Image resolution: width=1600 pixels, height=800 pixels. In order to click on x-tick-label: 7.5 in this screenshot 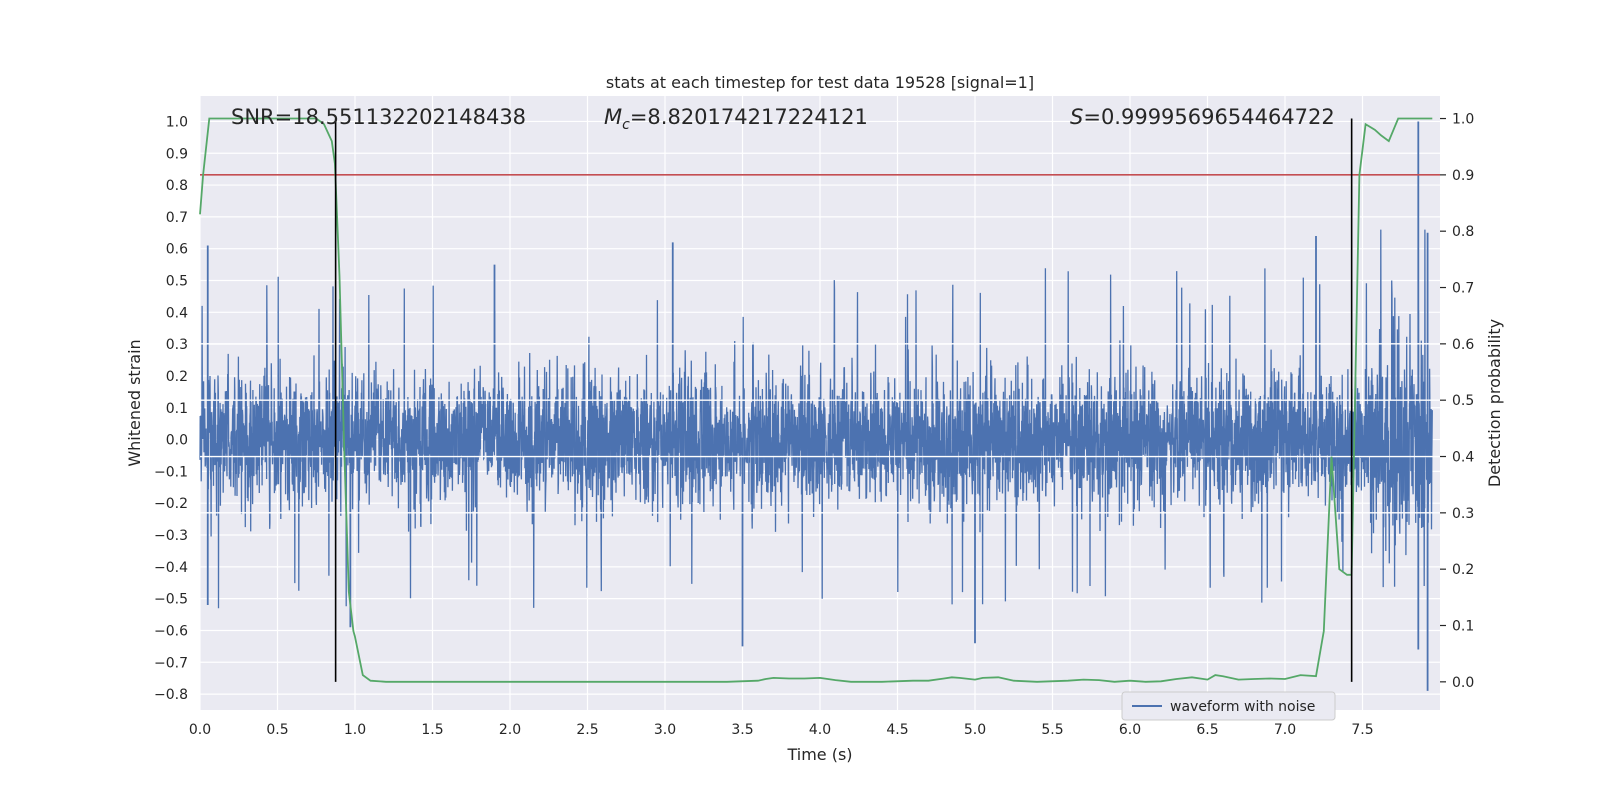, I will do `click(1362, 730)`.